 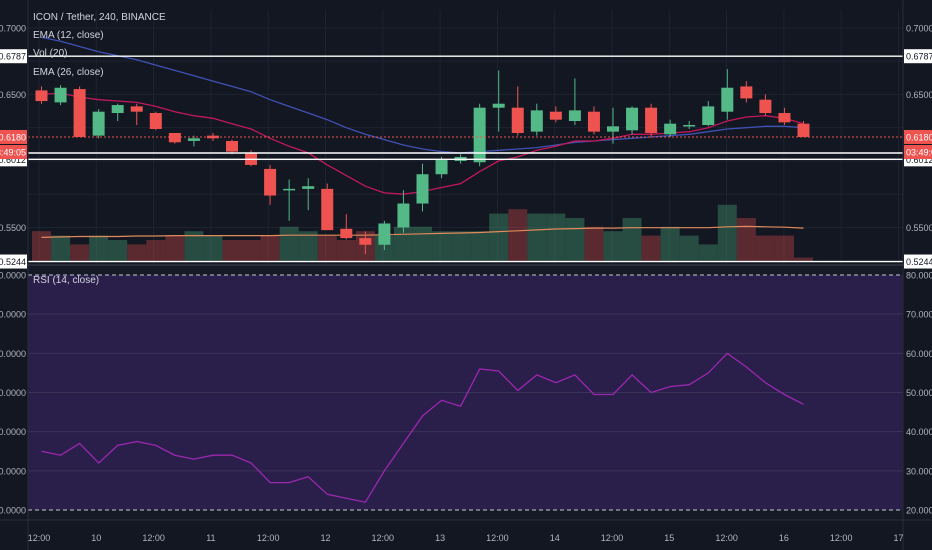 What do you see at coordinates (13, 432) in the screenshot?
I see `rsi-tick-text: 40.0000` at bounding box center [13, 432].